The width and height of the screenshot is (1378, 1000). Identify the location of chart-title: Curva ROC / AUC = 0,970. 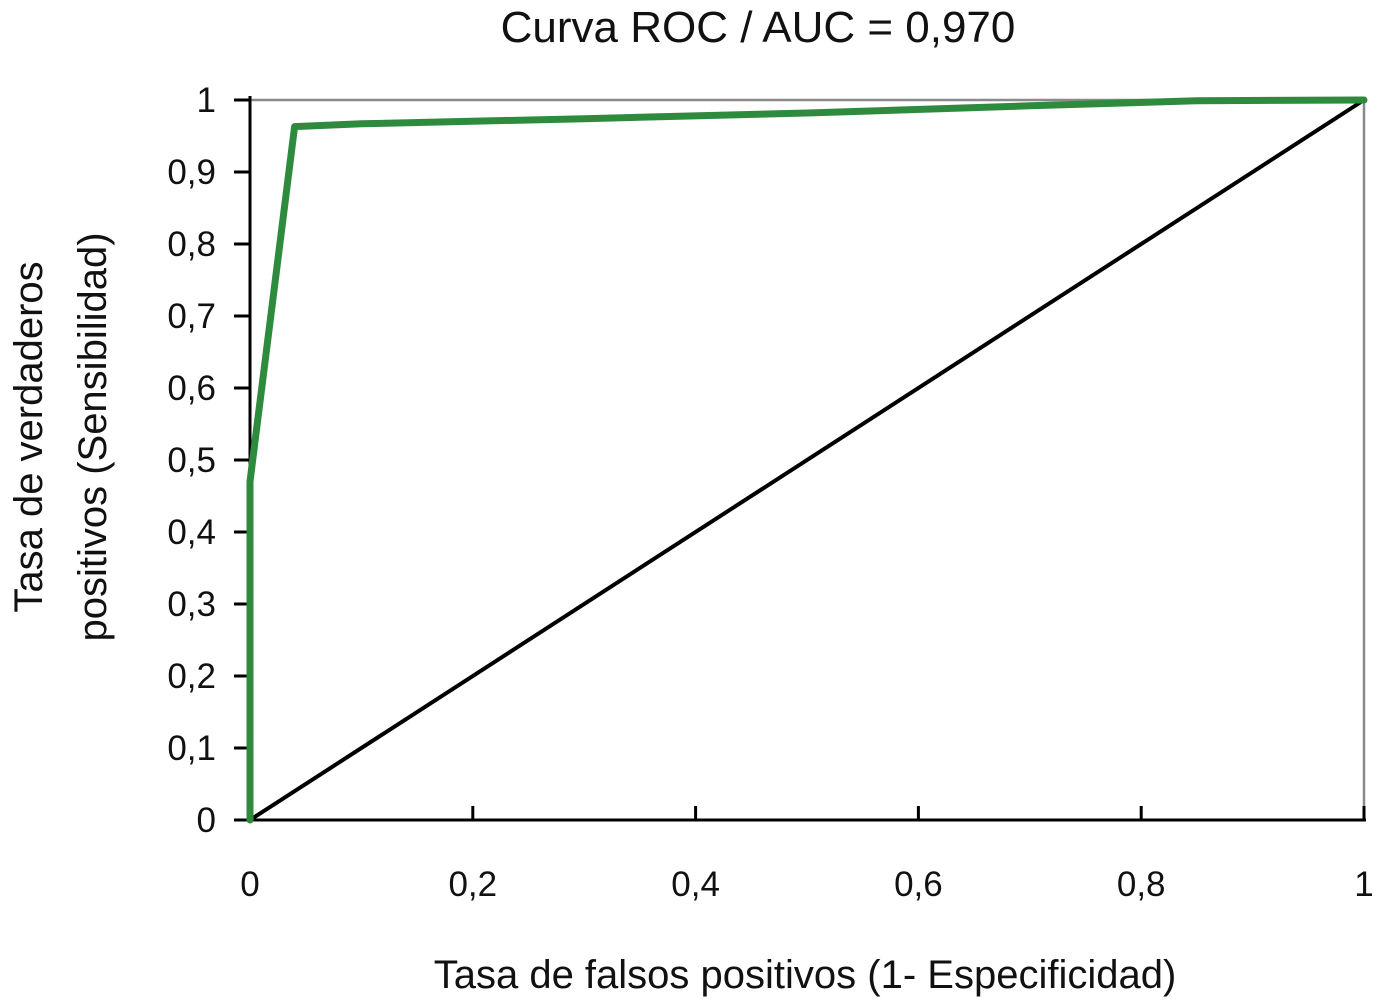
(758, 27).